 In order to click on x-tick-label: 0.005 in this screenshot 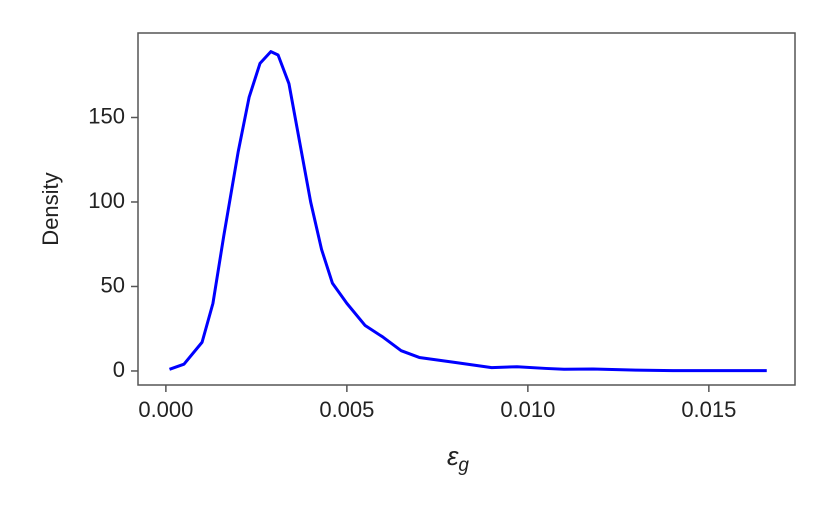, I will do `click(346, 409)`.